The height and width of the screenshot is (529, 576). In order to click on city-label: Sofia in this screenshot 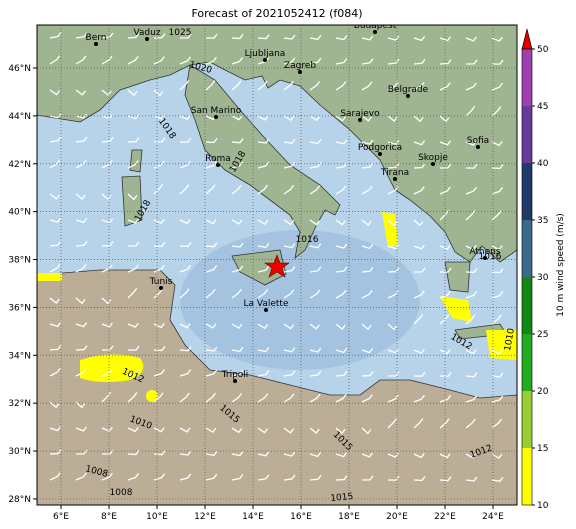, I will do `click(478, 141)`.